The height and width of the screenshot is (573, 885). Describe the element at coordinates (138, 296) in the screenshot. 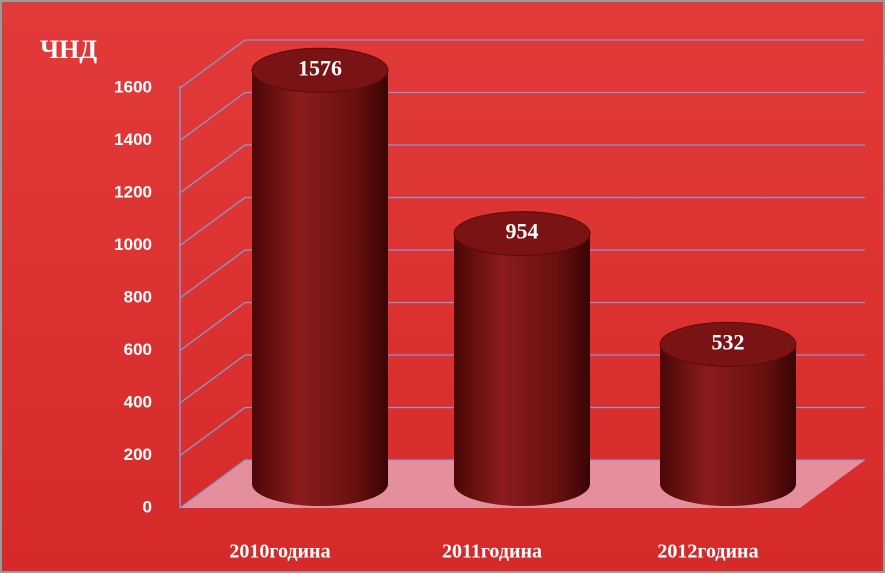

I see `y-tick-label: 800` at that location.